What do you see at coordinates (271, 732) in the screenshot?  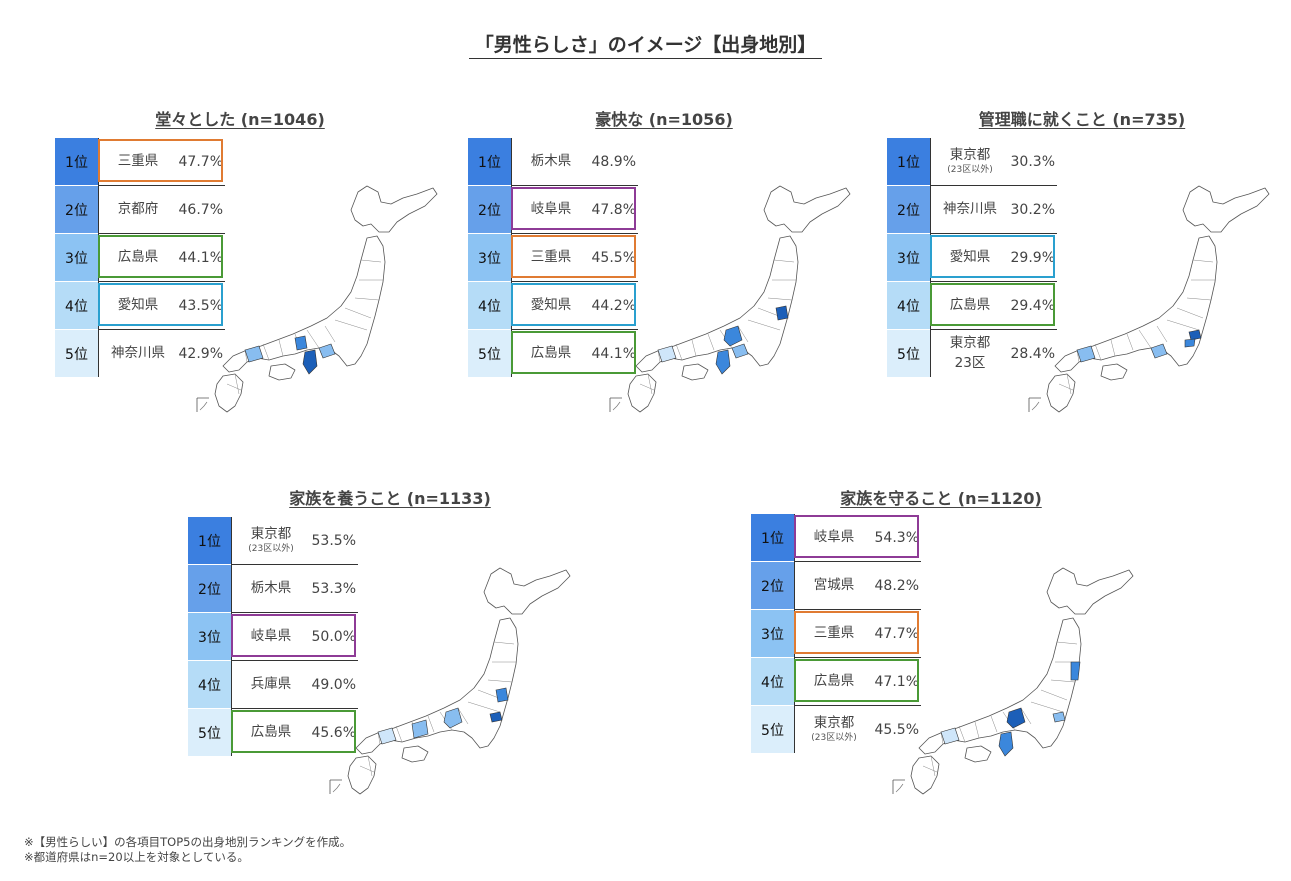 I see `prefecture-cell: 広島県` at bounding box center [271, 732].